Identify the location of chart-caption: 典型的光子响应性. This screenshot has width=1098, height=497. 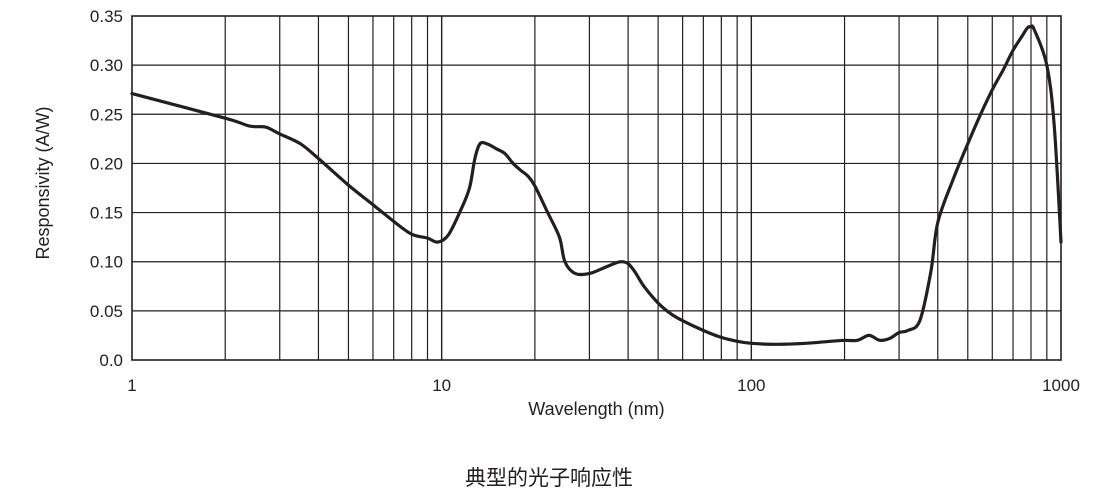
(549, 478).